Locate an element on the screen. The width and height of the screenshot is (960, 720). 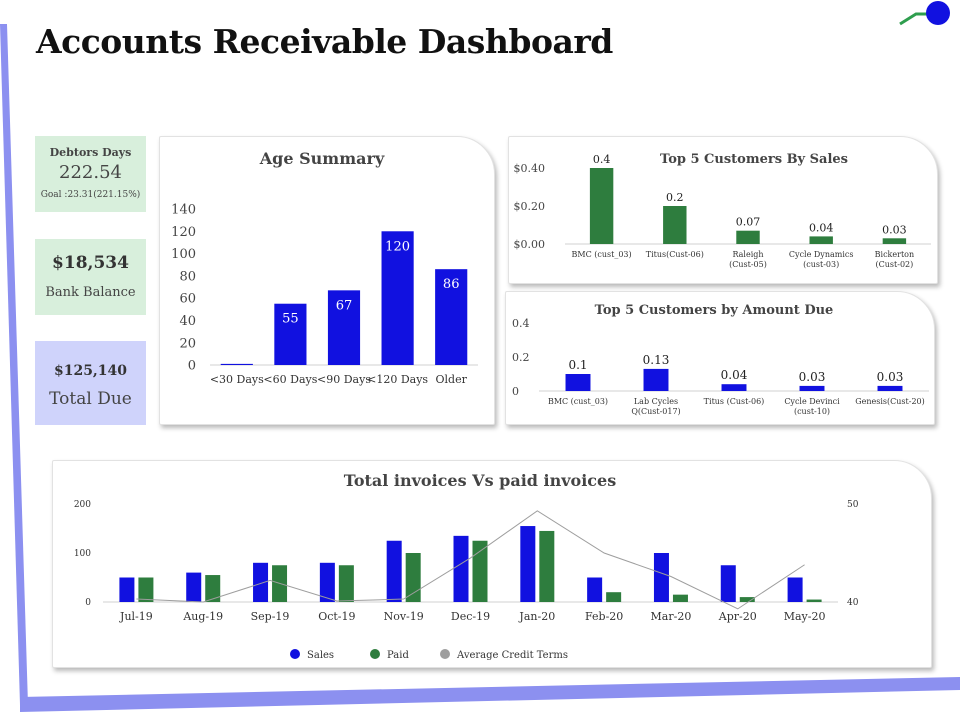
y-tick-label: 0.4 is located at coordinates (521, 323).